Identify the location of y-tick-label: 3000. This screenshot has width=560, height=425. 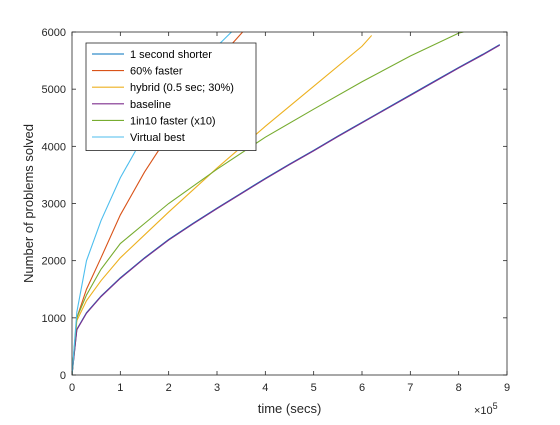
(54, 205).